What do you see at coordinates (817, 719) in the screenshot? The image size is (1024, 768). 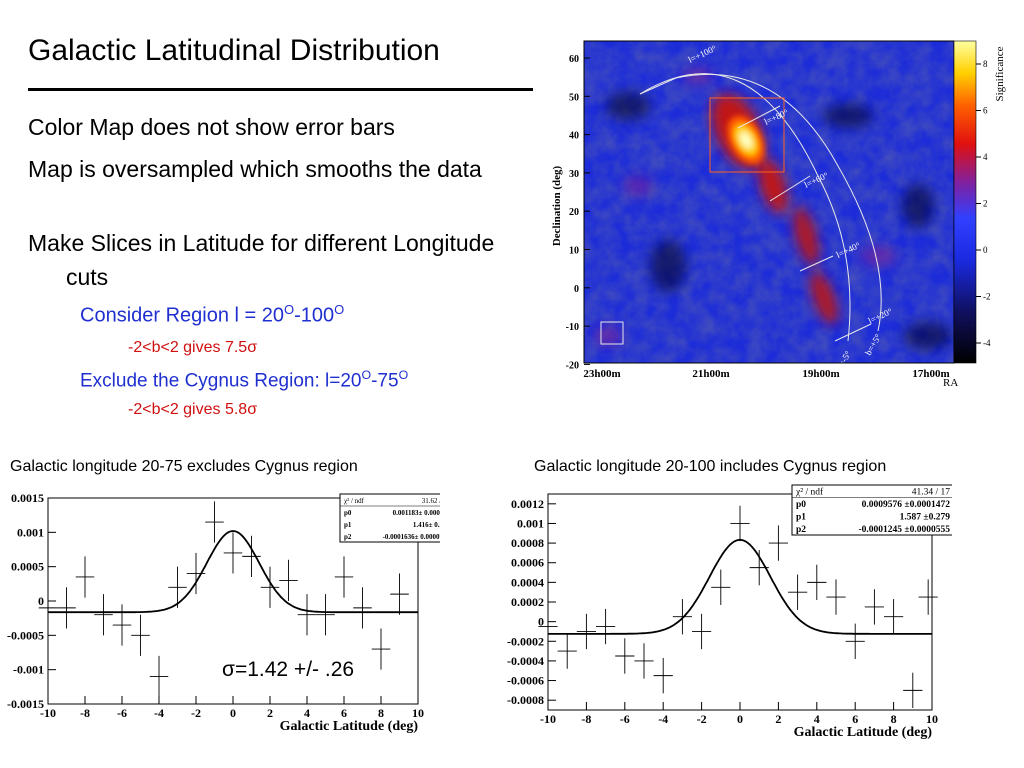 I see `xtick-label: 4` at bounding box center [817, 719].